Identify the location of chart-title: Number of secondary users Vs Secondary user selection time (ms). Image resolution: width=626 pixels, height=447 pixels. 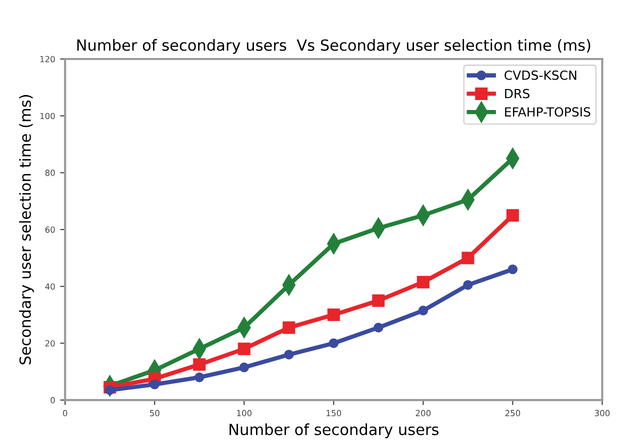
(333, 46).